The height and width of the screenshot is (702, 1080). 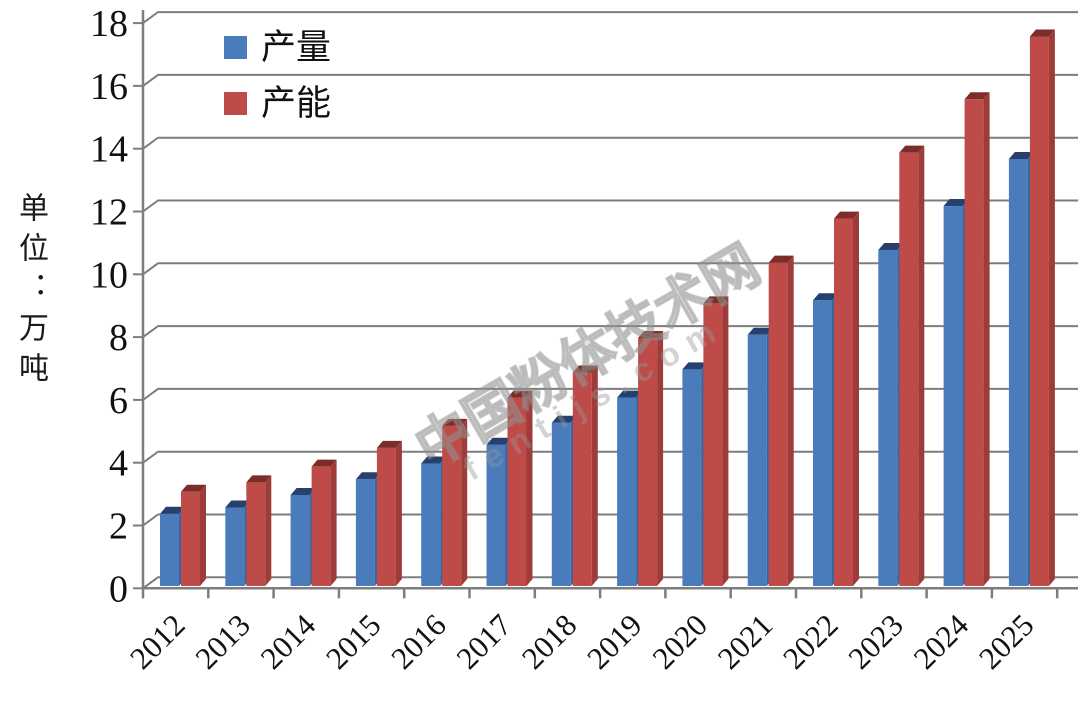 What do you see at coordinates (778, 424) in the screenshot?
I see `bar-产能-2021` at bounding box center [778, 424].